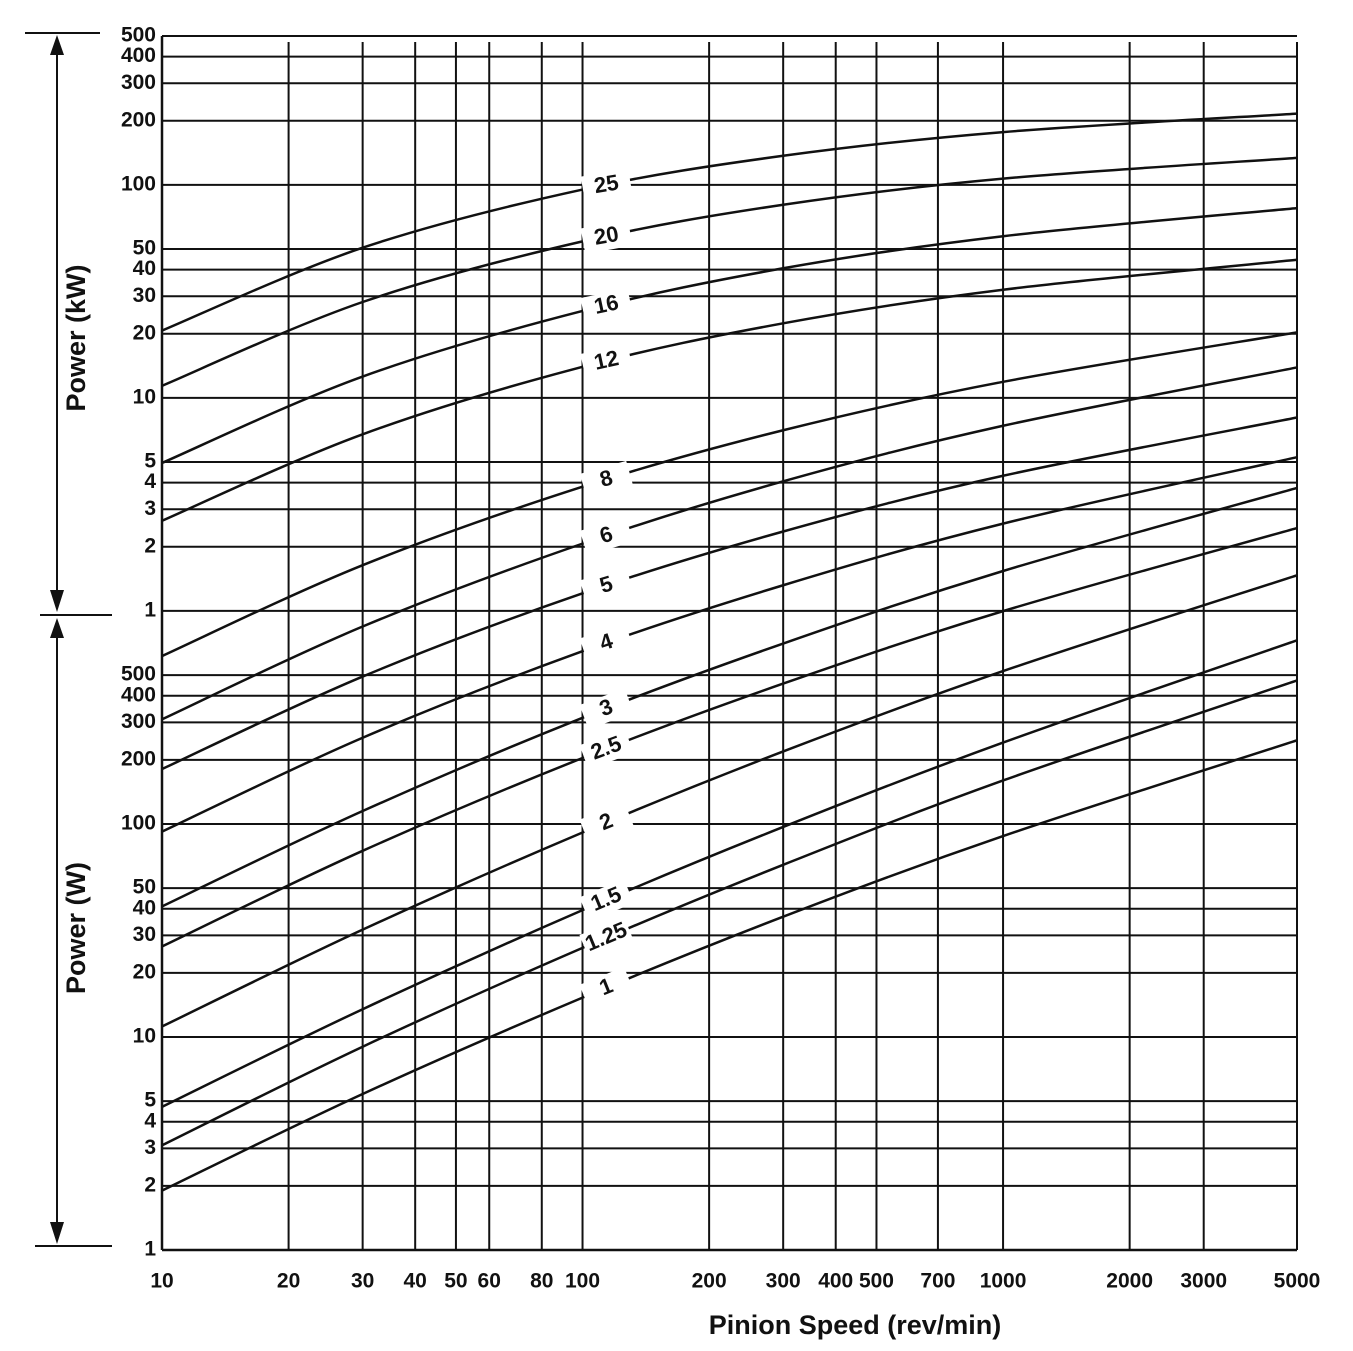 The height and width of the screenshot is (1351, 1353). What do you see at coordinates (68, 639) in the screenshot?
I see `axis-arrows` at bounding box center [68, 639].